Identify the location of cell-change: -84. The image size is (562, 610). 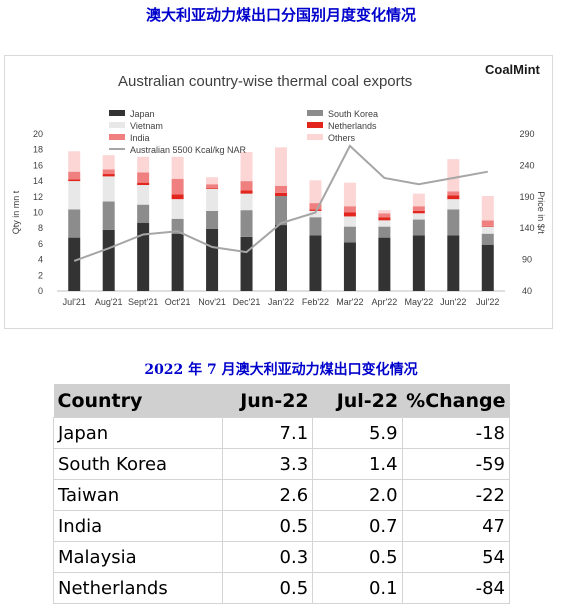
(456, 588).